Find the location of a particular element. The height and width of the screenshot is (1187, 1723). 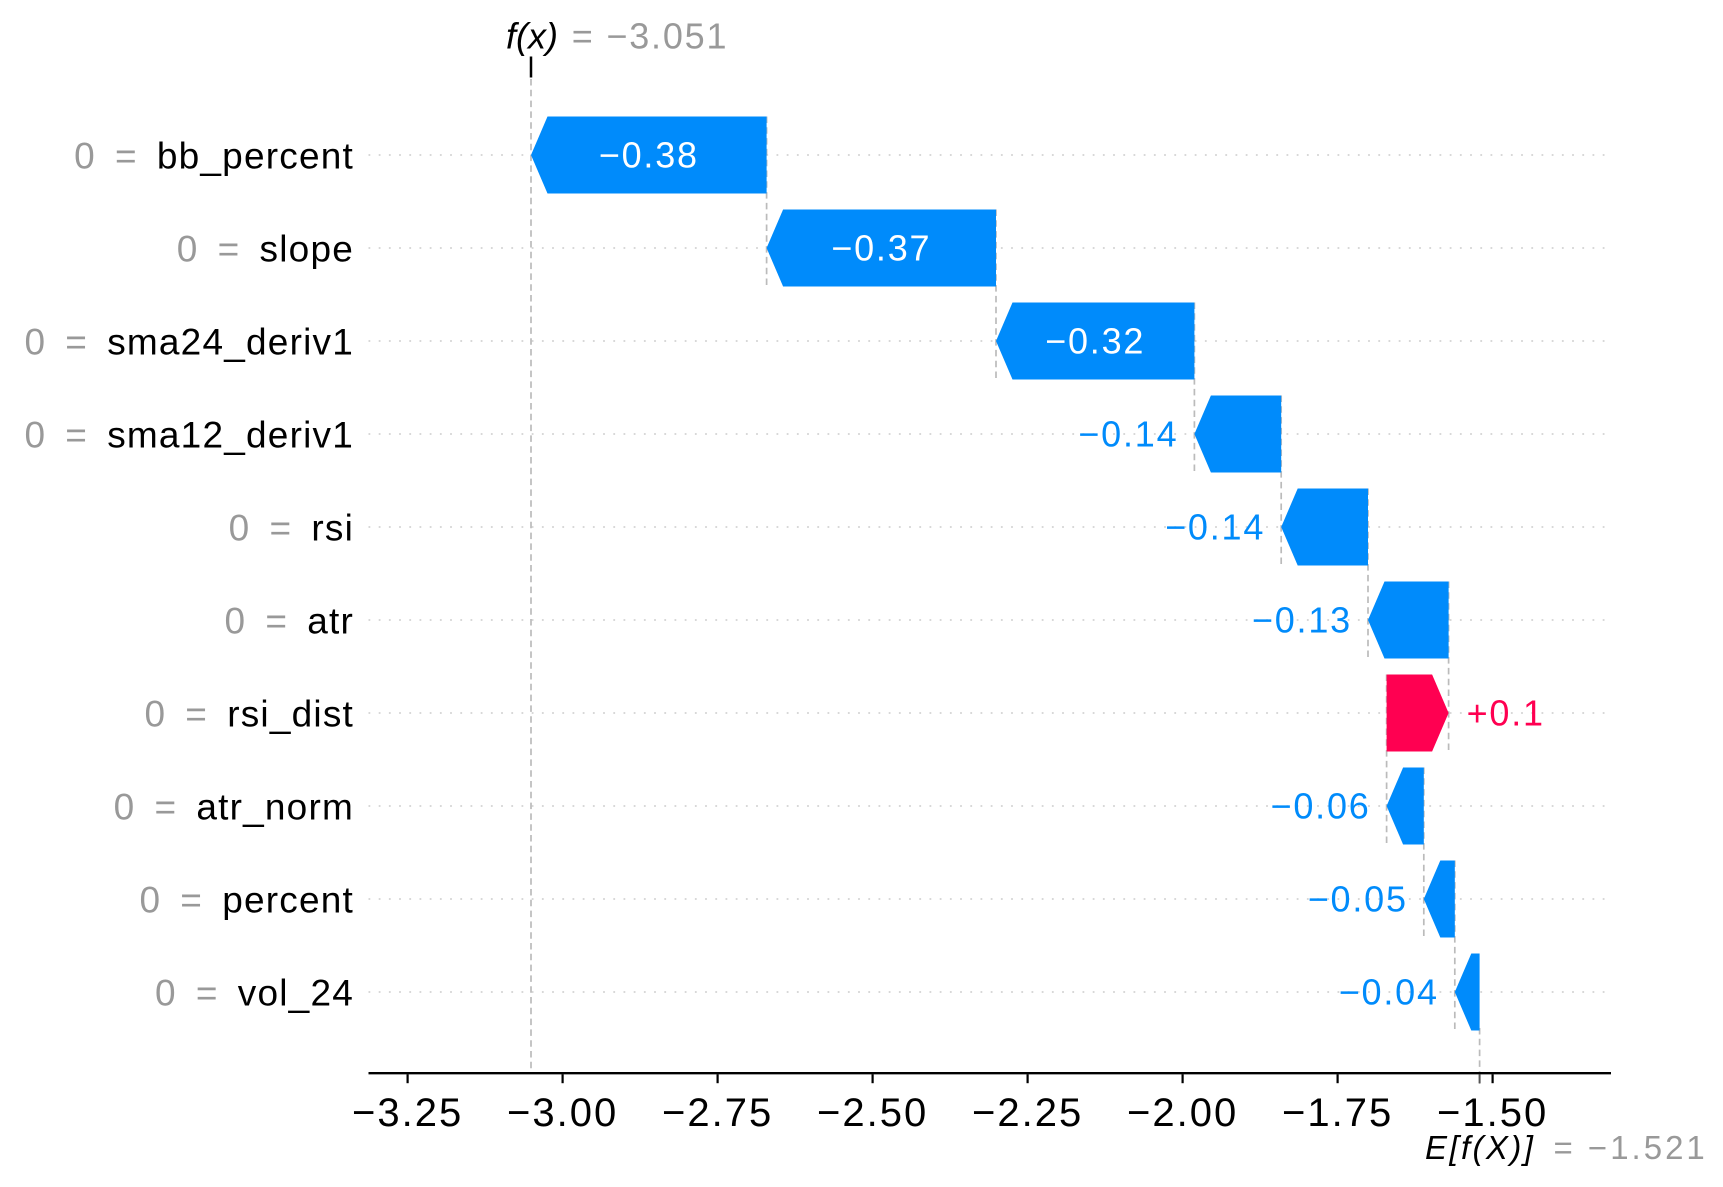

svg-text: 0 = slope is located at coordinates (265, 249).